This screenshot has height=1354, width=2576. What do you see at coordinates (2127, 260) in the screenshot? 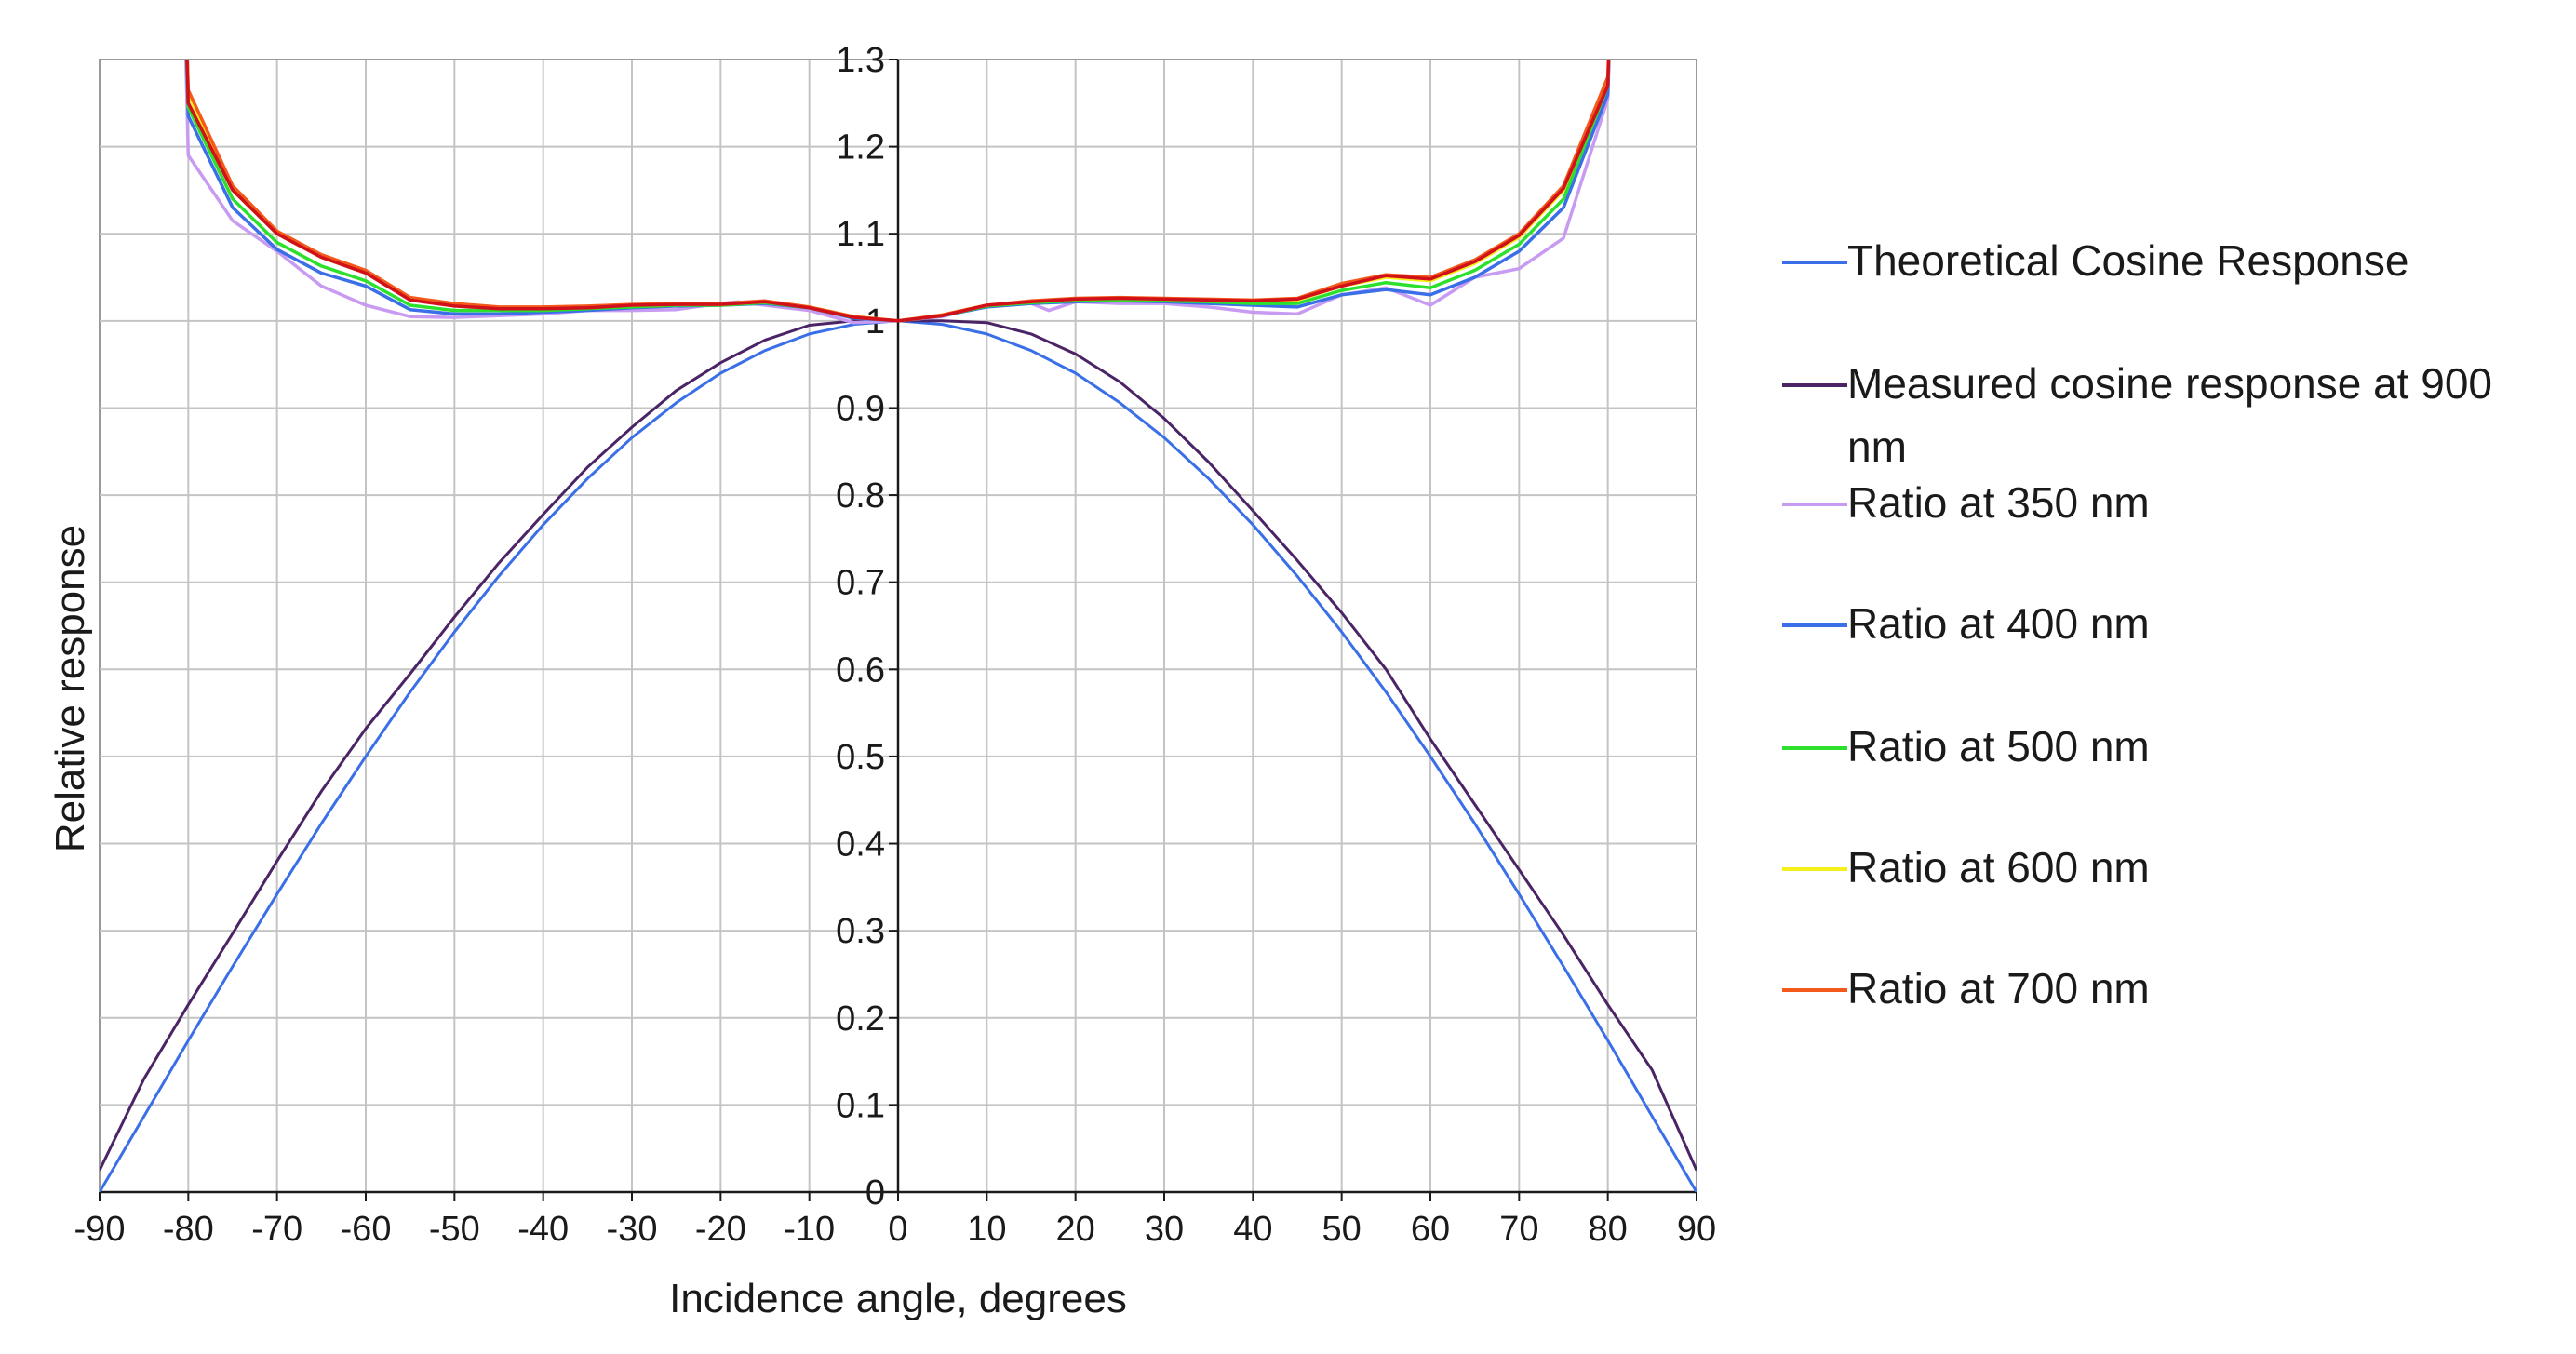
I see `legend-label: Theoretical Cosine Response` at bounding box center [2127, 260].